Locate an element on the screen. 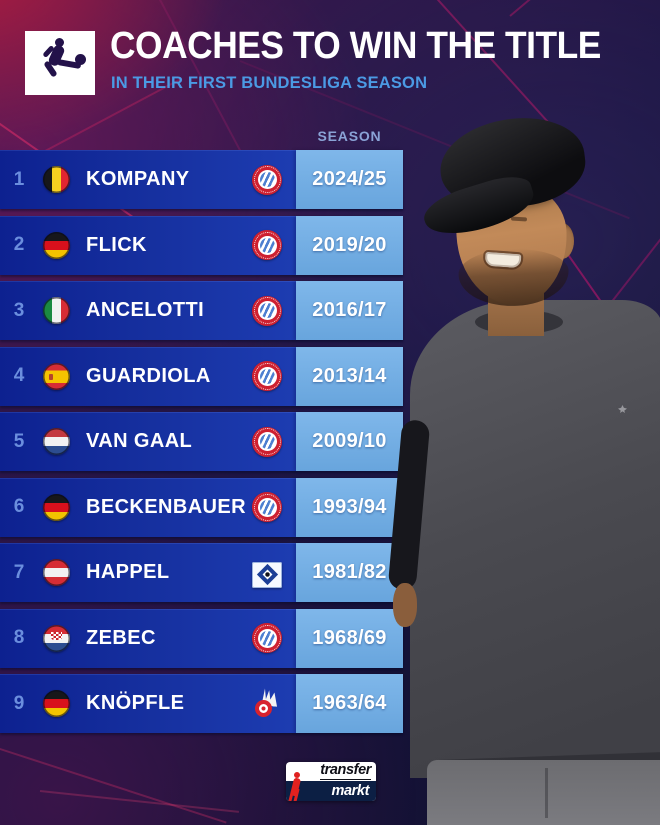  rank-number: 3 is located at coordinates (19, 310).